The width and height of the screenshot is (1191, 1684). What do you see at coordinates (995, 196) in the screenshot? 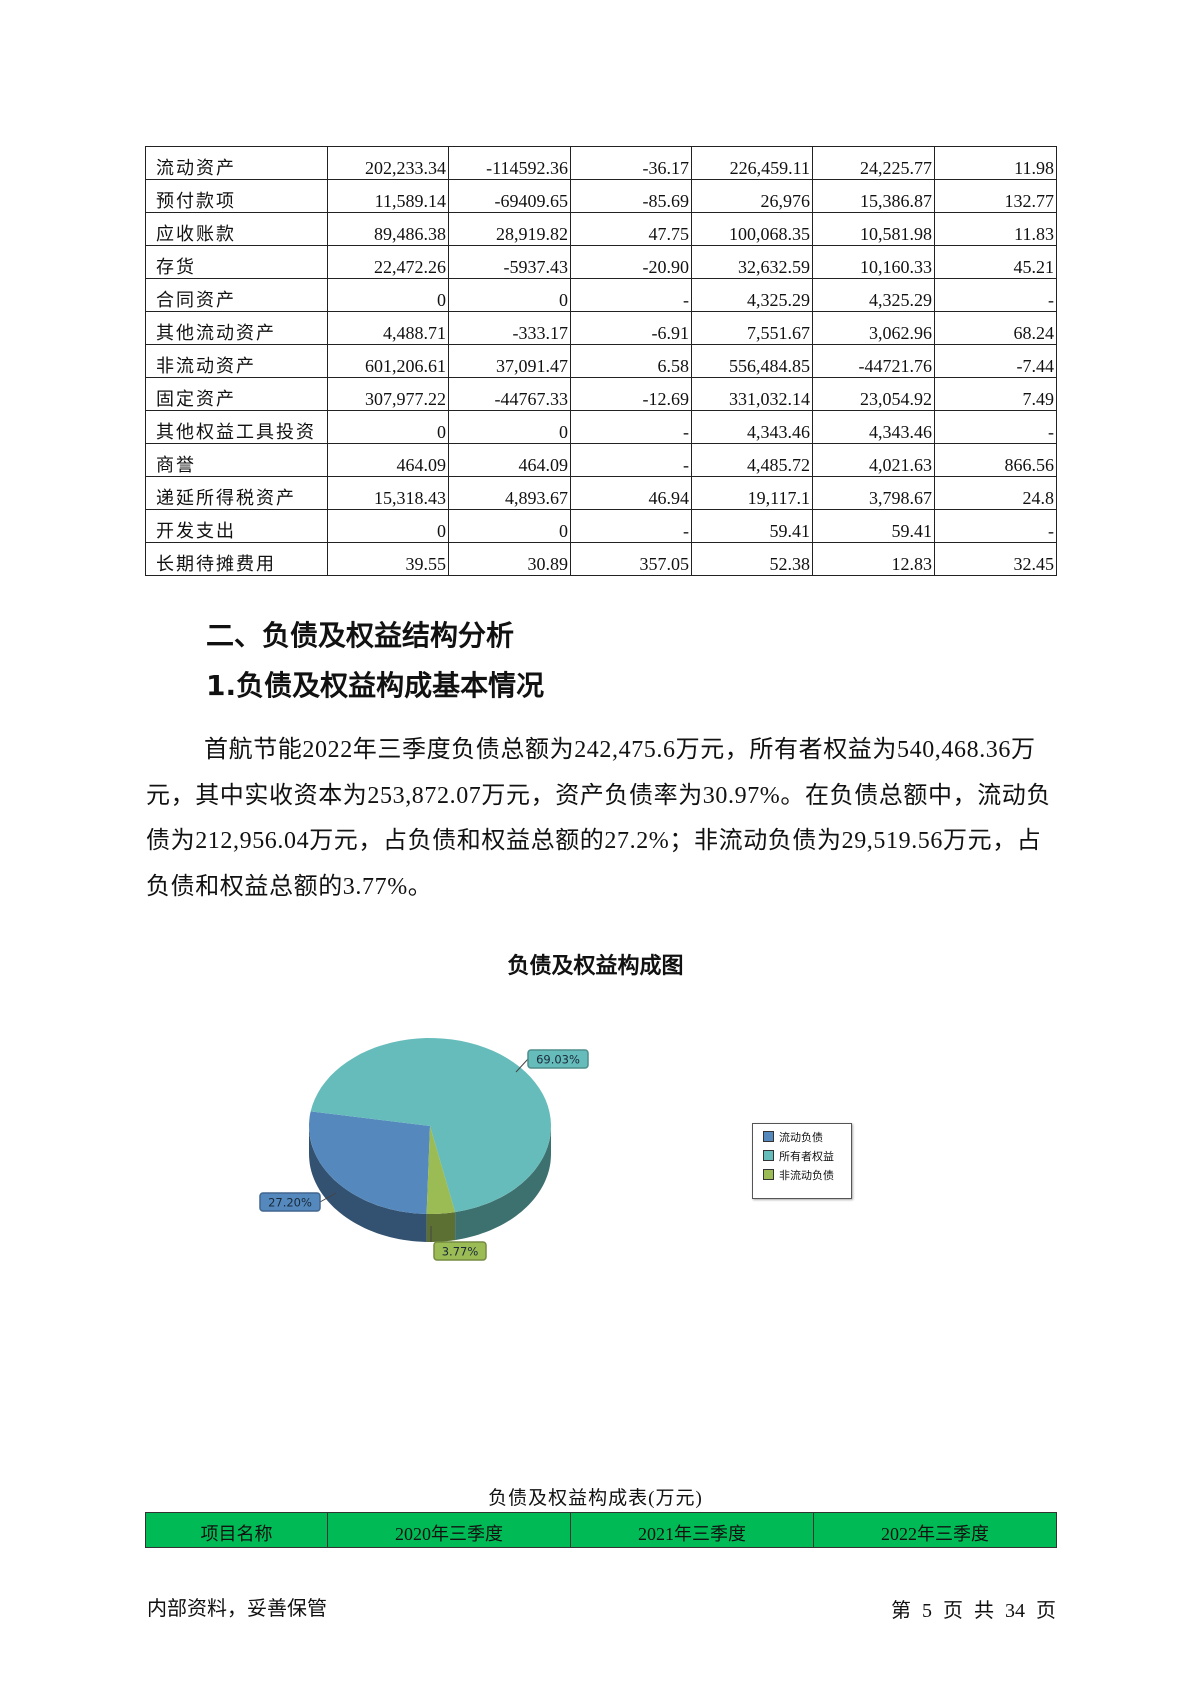
I see `table-cell: 132.77` at bounding box center [995, 196].